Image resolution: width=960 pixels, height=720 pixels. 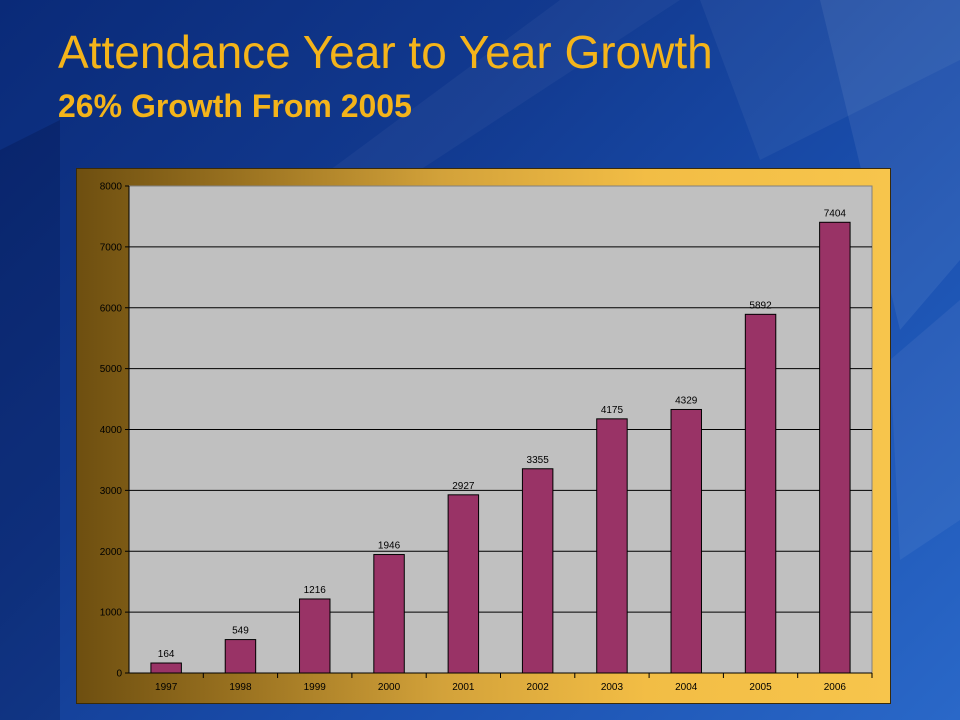 I want to click on data-label: 4175, so click(x=612, y=410).